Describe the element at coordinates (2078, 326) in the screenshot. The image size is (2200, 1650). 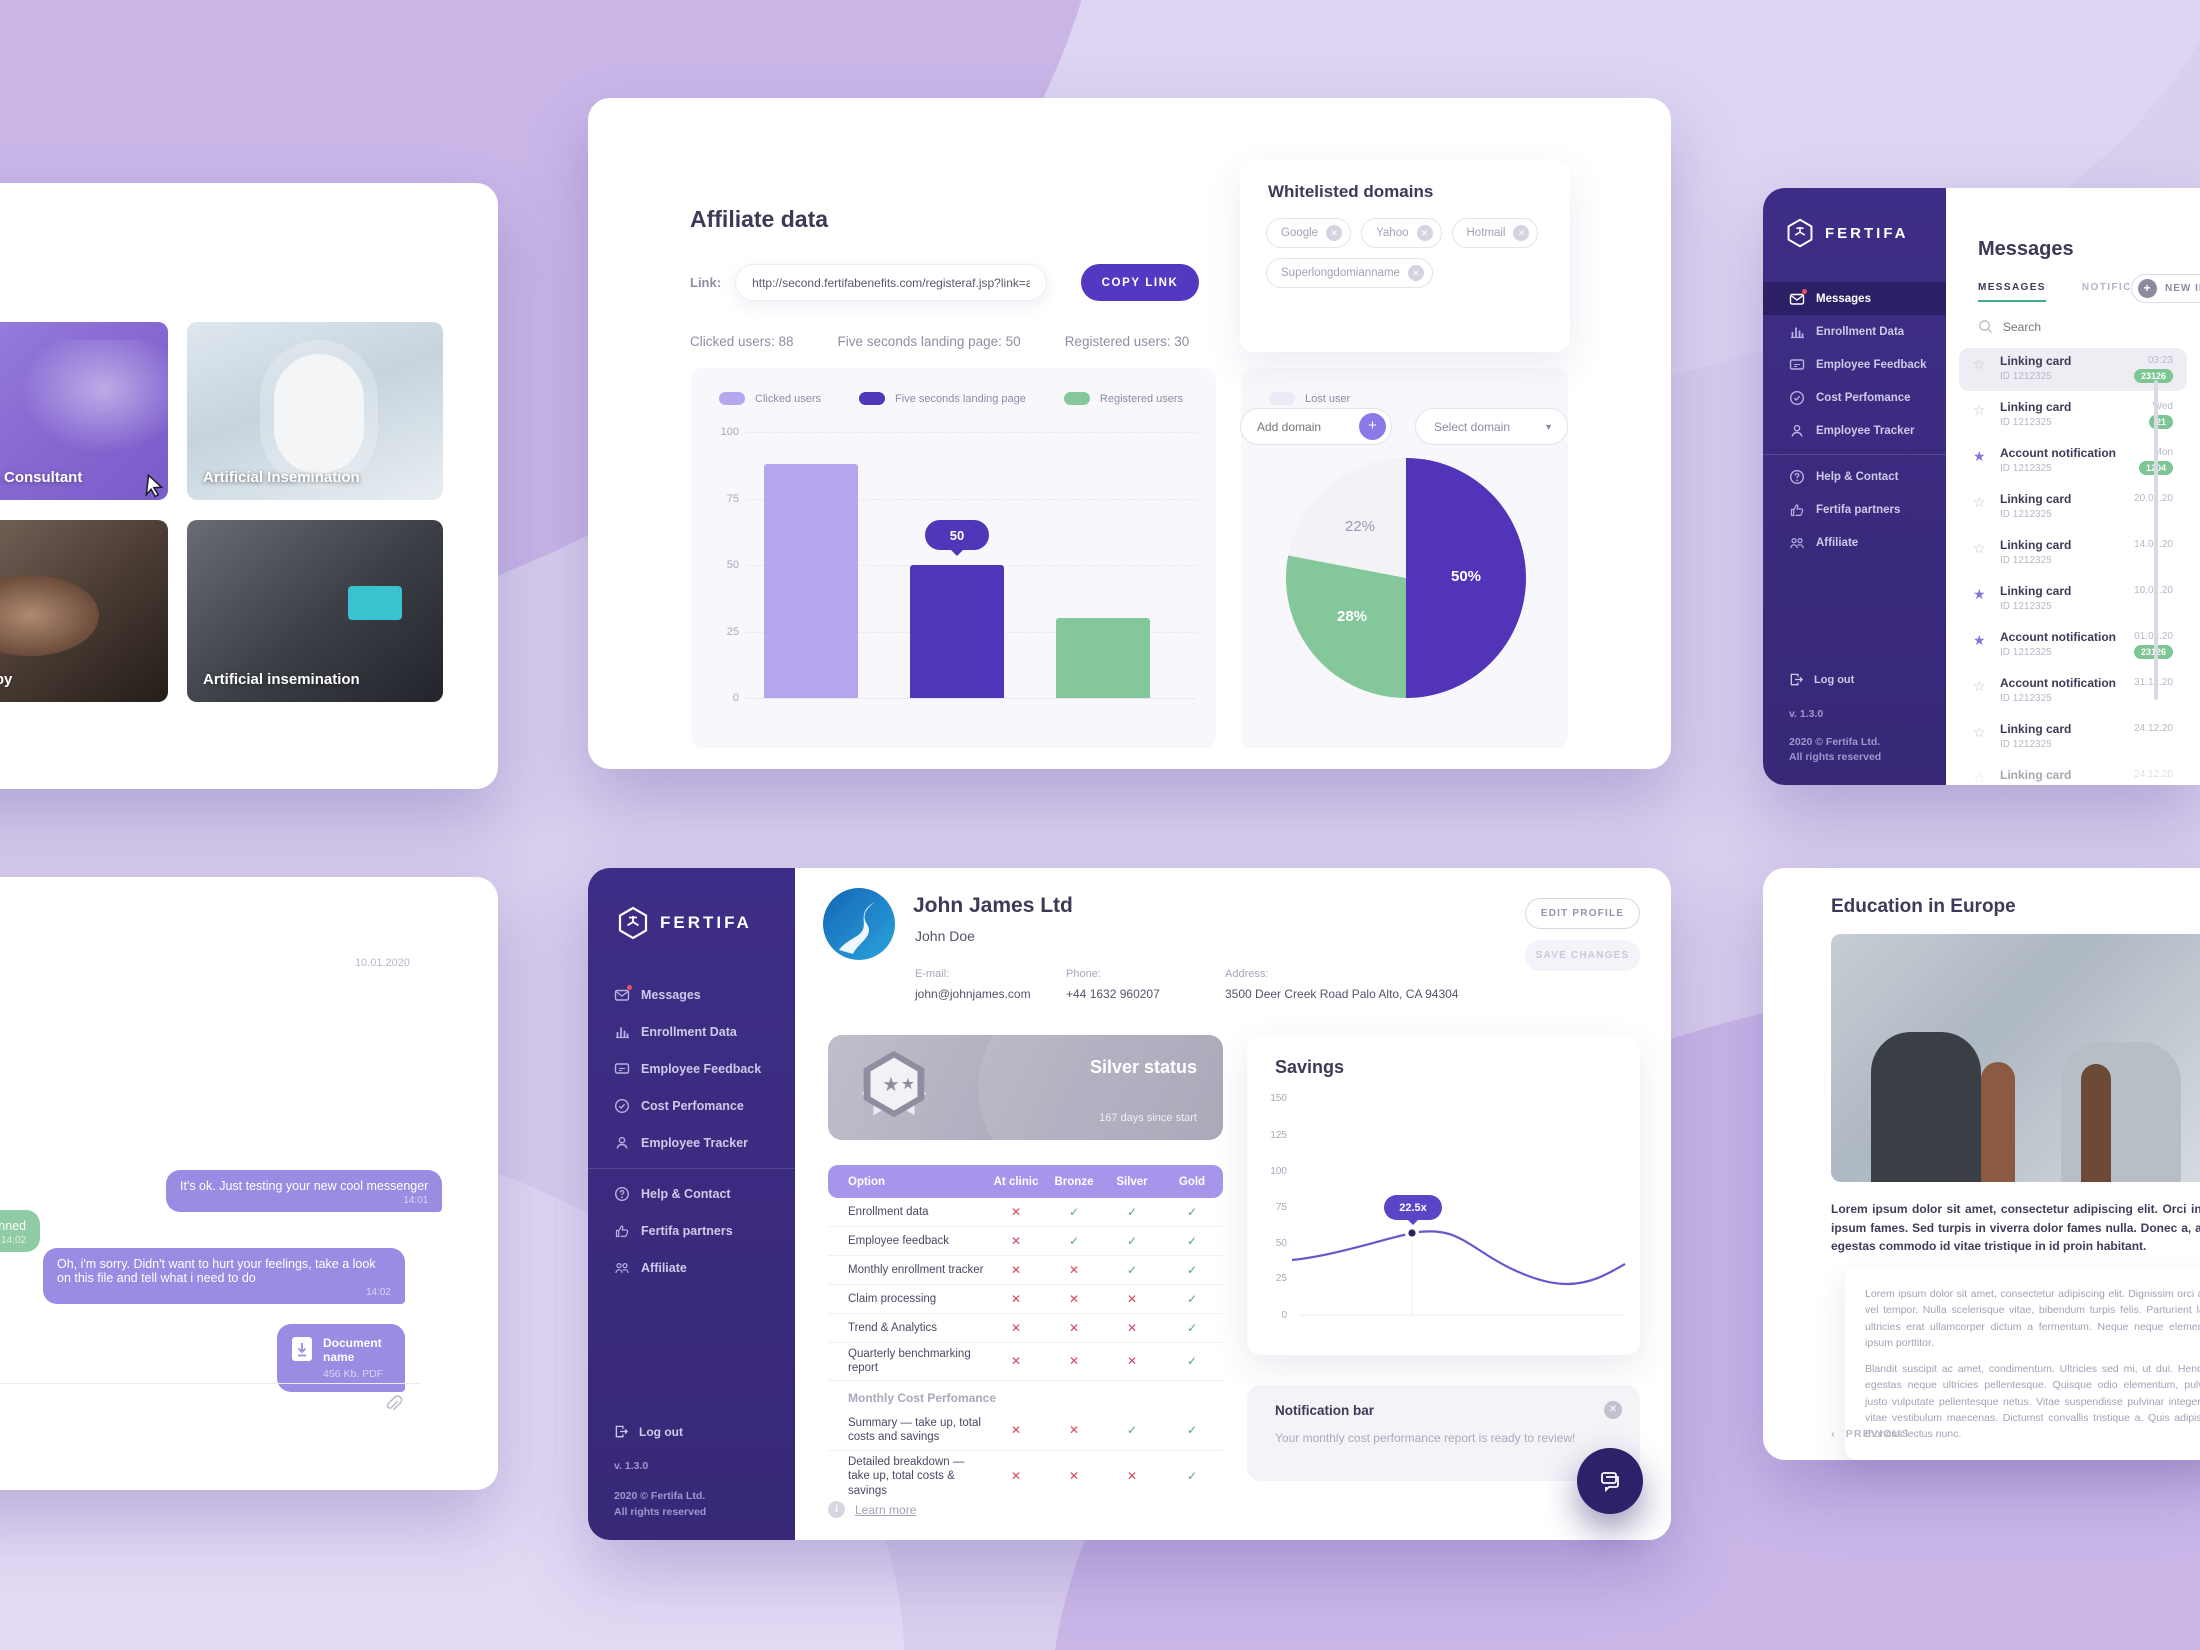
I see `search-input` at that location.